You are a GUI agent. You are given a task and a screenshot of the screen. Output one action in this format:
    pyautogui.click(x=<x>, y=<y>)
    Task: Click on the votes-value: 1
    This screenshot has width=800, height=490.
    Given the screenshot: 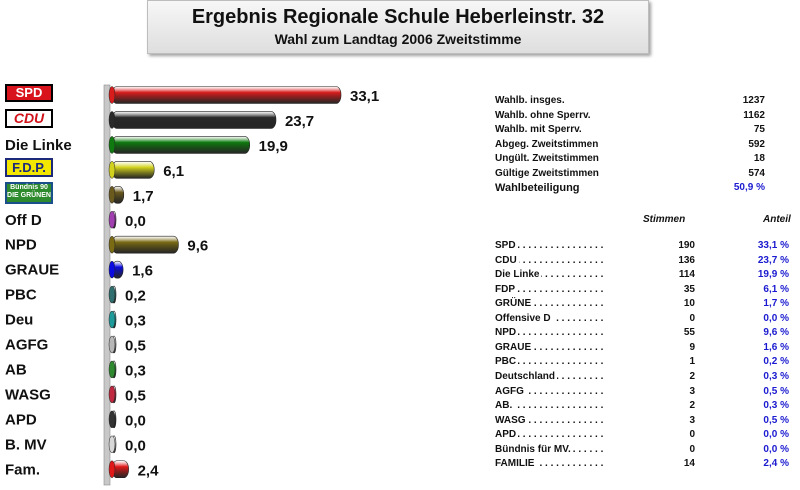 What is the action you would take?
    pyautogui.click(x=692, y=362)
    